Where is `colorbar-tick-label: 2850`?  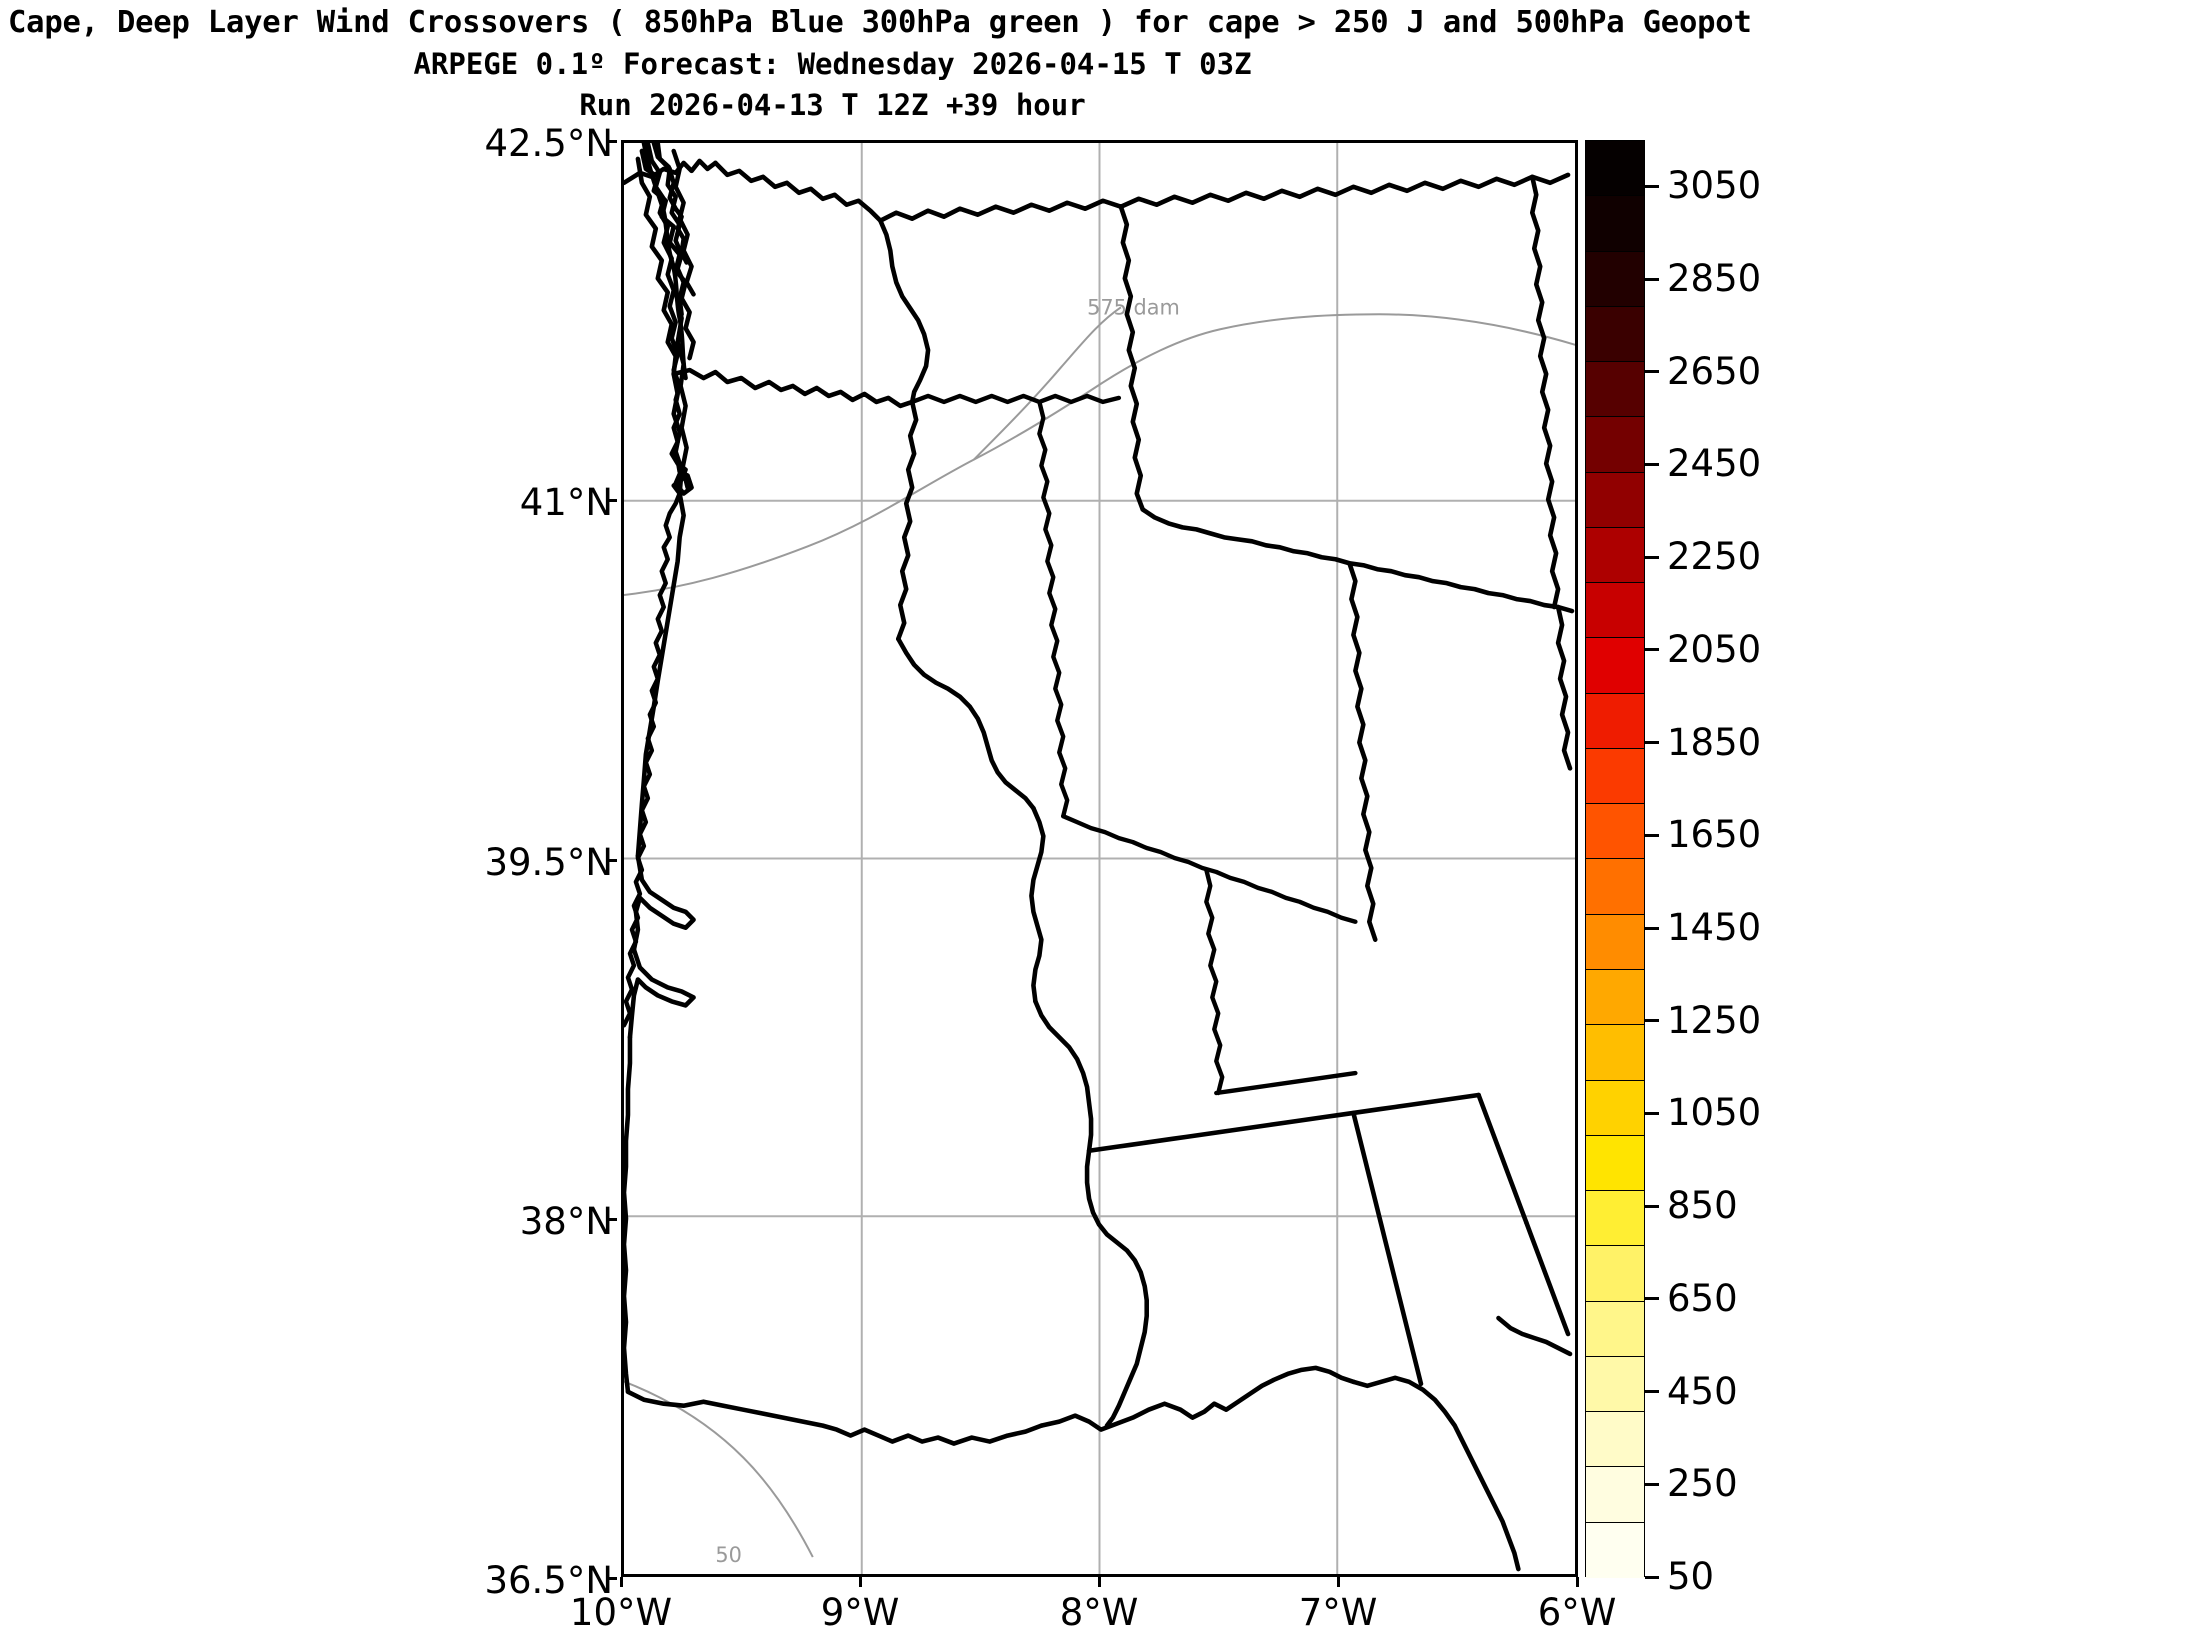 colorbar-tick-label: 2850 is located at coordinates (1714, 279).